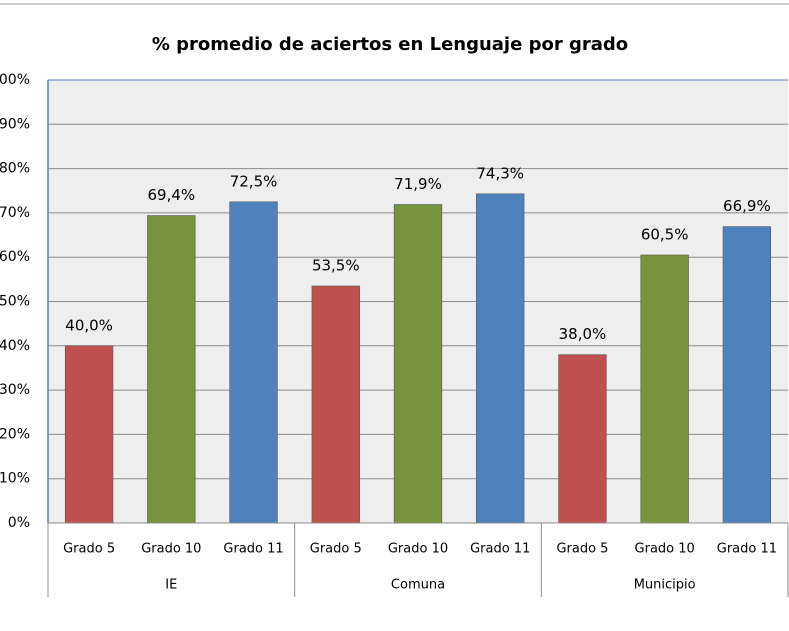  What do you see at coordinates (15, 302) in the screenshot?
I see `y-tick-label: 50%` at bounding box center [15, 302].